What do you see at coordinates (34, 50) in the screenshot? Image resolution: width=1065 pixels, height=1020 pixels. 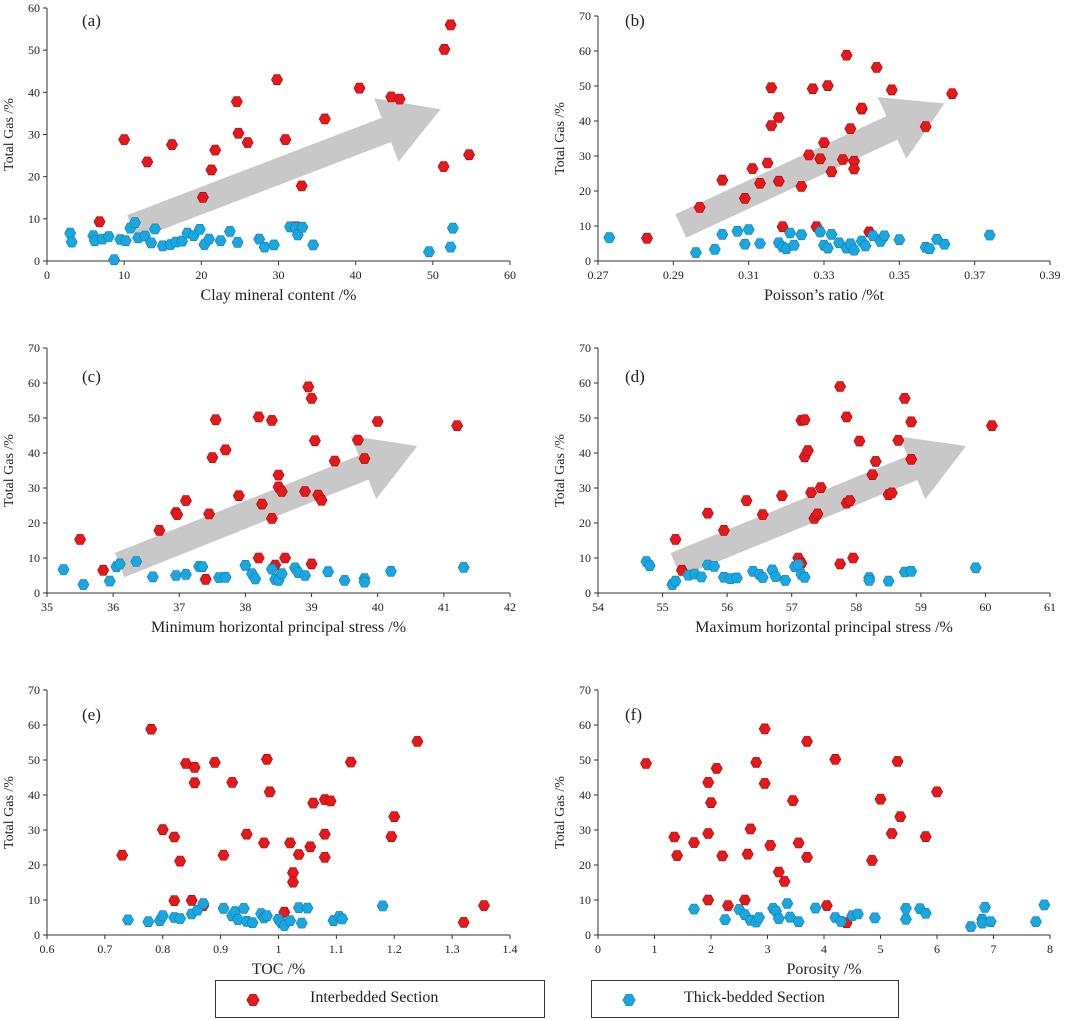 I see `y-tick-label-a: 50` at bounding box center [34, 50].